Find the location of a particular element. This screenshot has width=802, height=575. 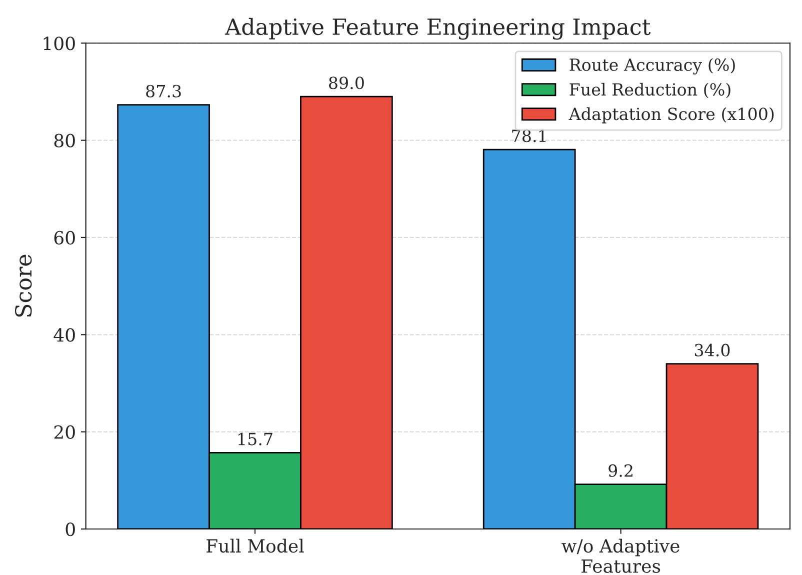

y-tick-label: 40 is located at coordinates (64, 335).